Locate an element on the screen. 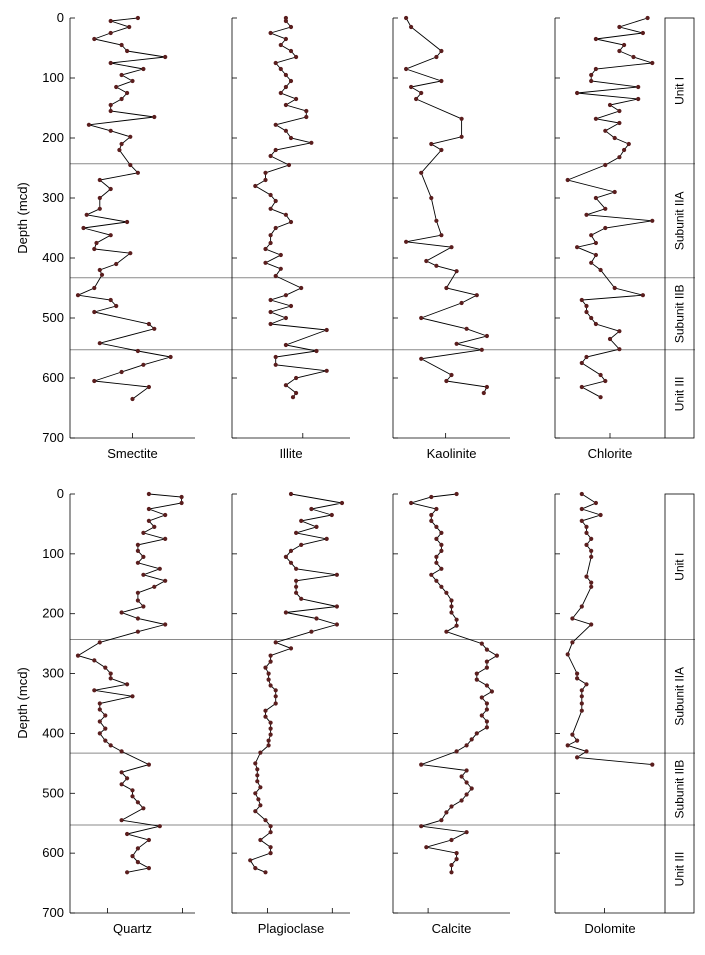  mineral-axis-label: Calcite is located at coordinates (452, 928).